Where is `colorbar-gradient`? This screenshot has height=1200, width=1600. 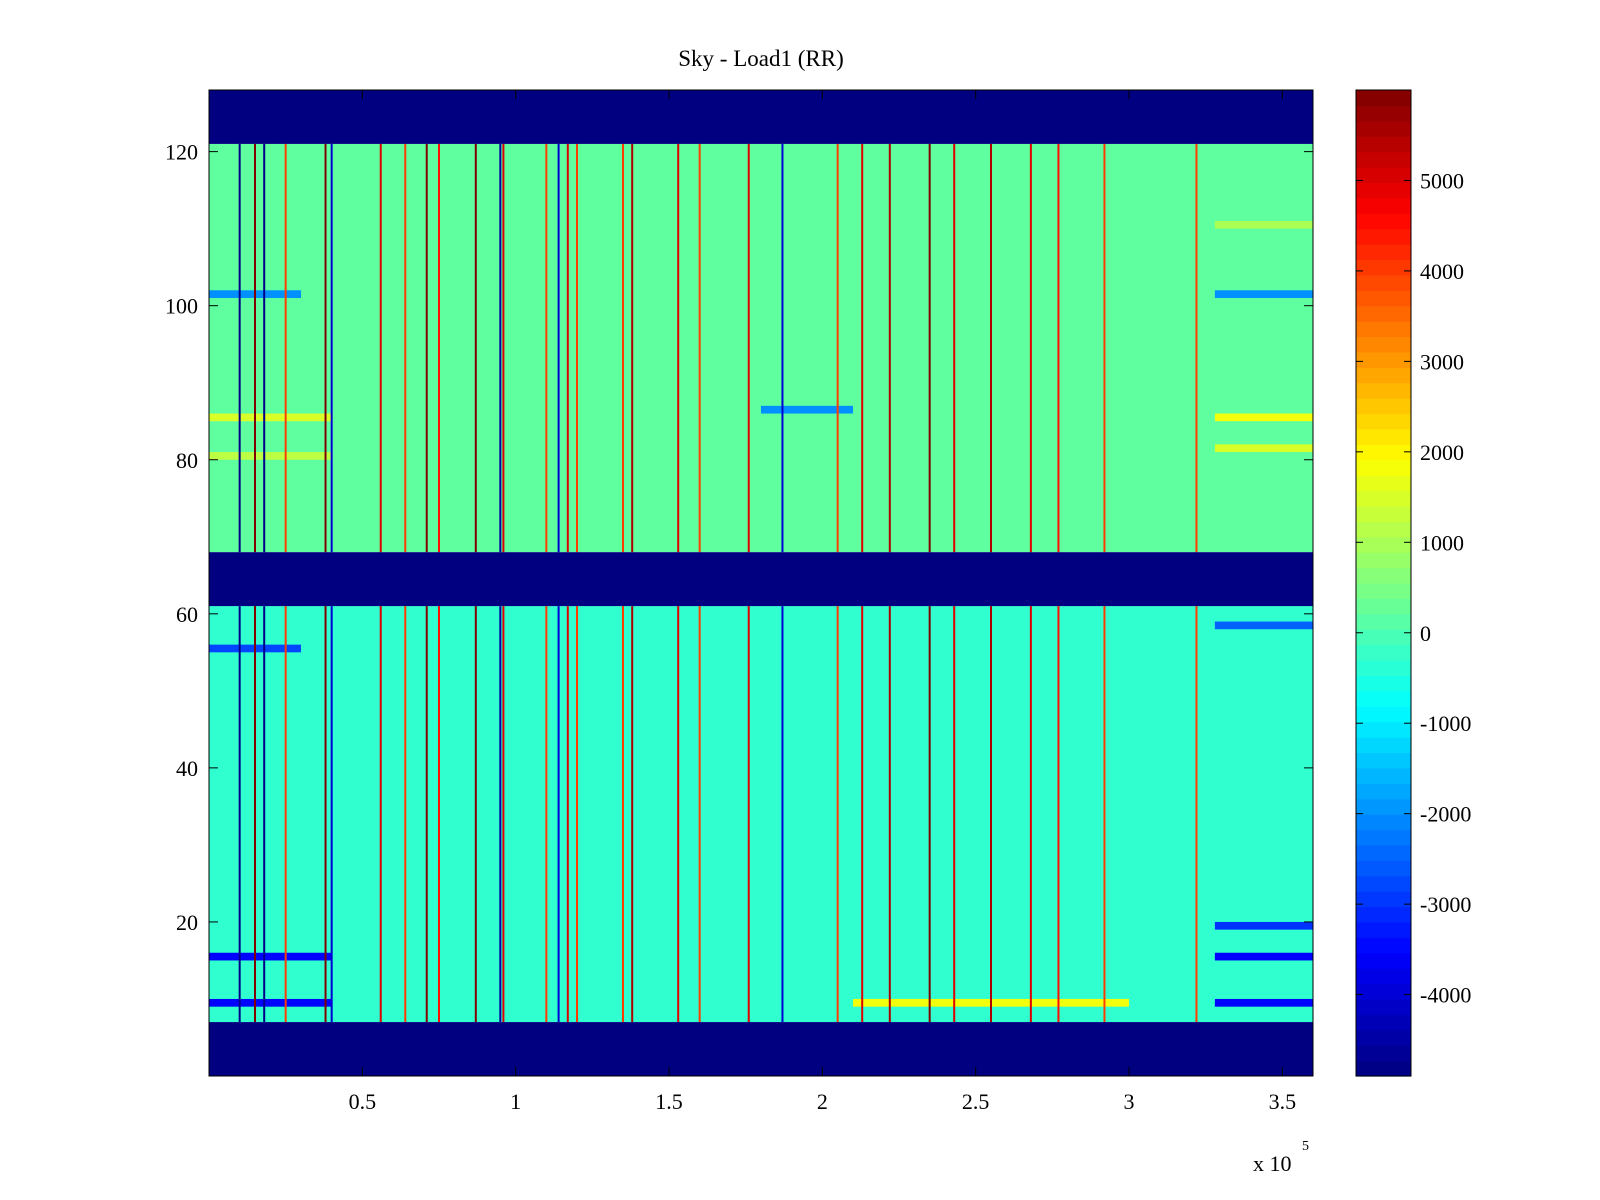
colorbar-gradient is located at coordinates (1383, 583).